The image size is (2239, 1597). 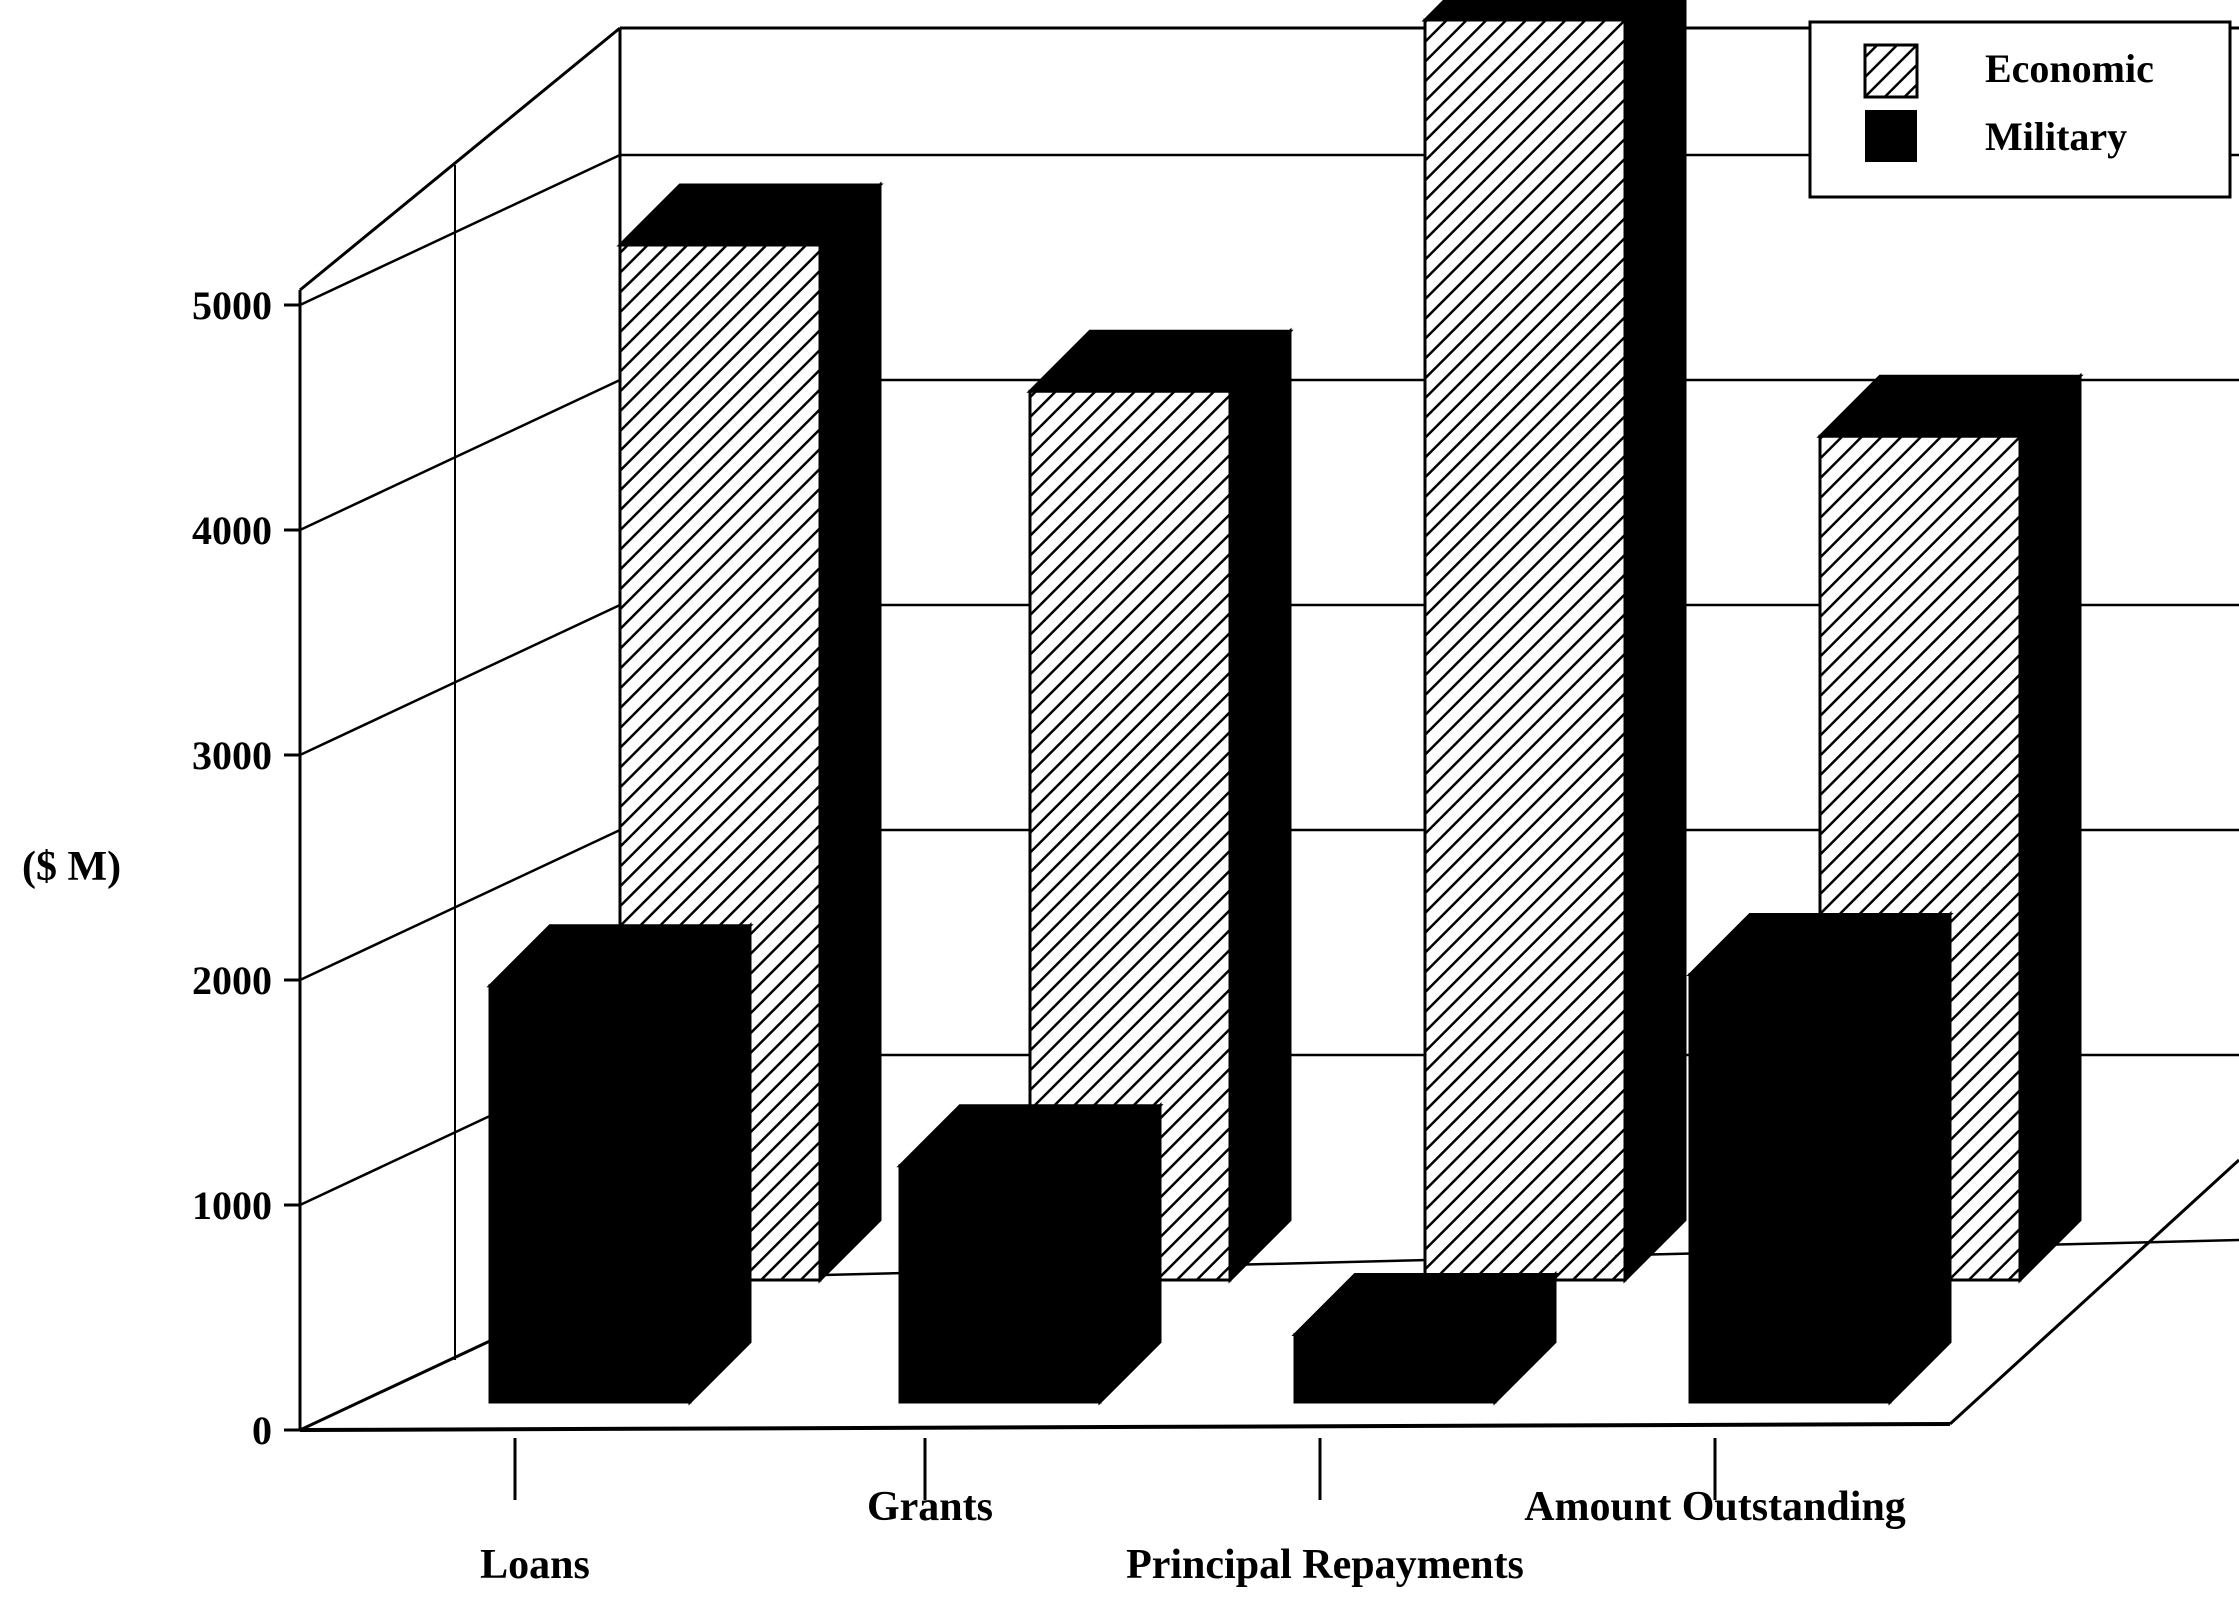 I want to click on legend-swatch-economic, so click(x=1891, y=71).